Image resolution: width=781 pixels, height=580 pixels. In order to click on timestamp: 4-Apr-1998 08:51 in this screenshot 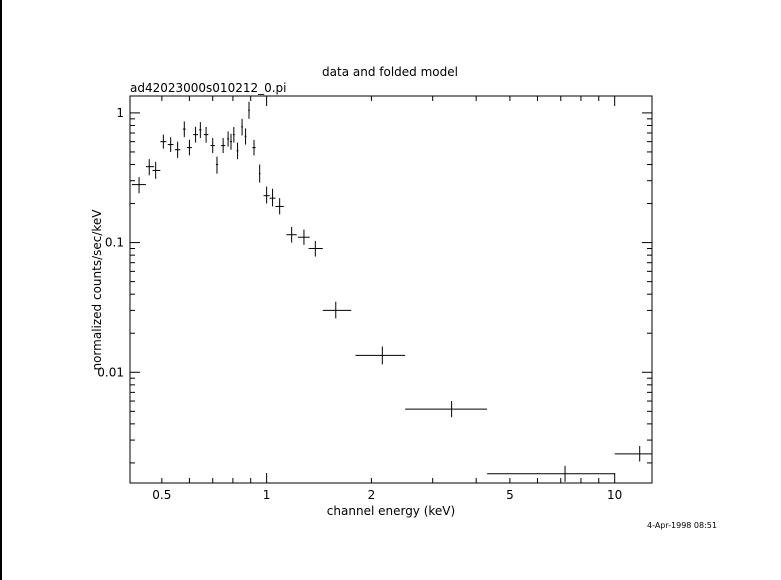, I will do `click(682, 525)`.